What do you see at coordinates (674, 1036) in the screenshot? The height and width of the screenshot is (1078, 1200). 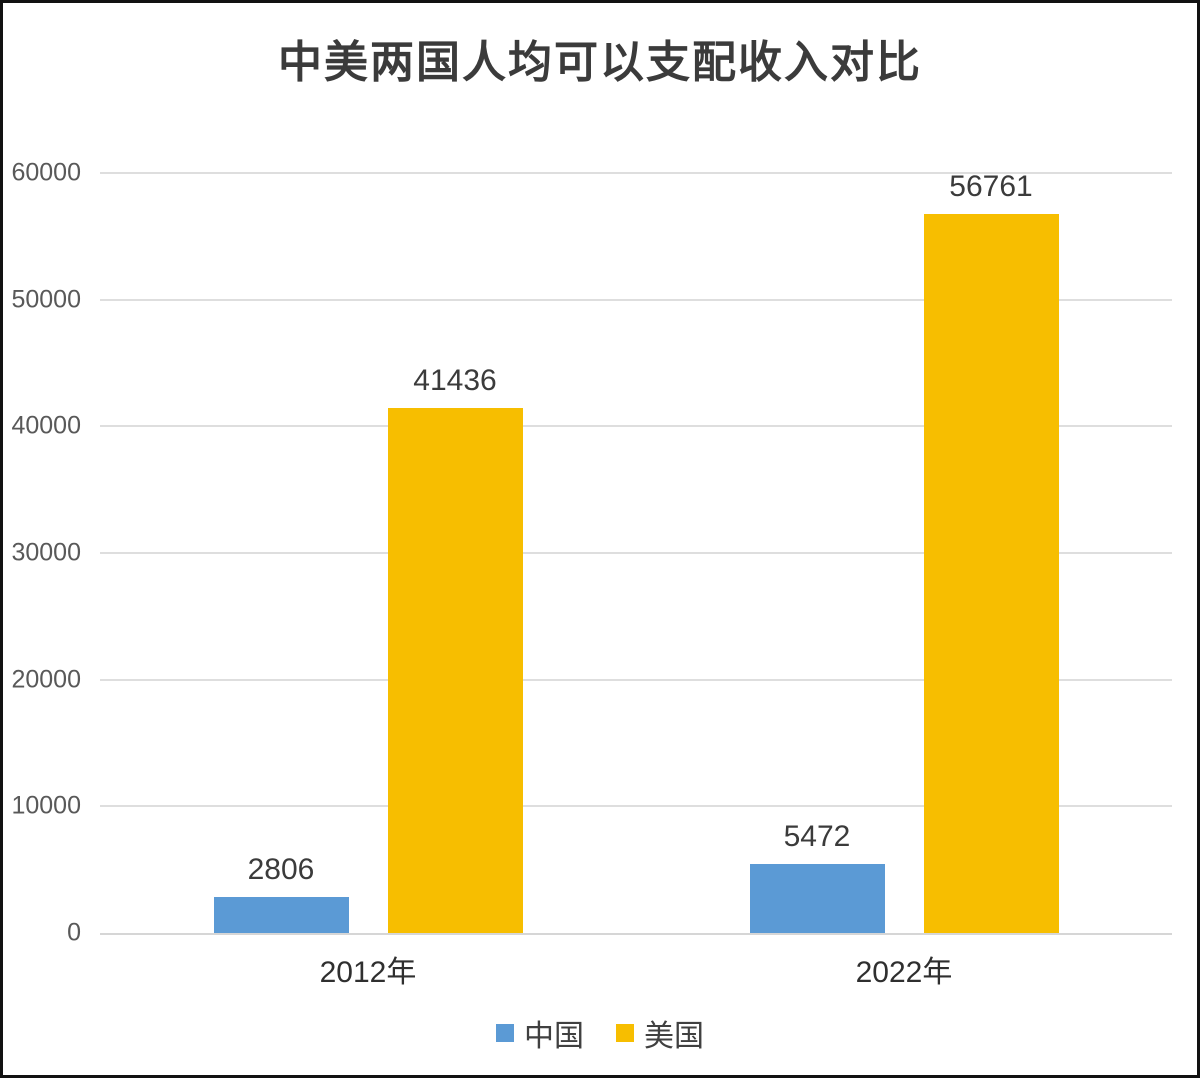 I see `legend-label-1: 美国` at bounding box center [674, 1036].